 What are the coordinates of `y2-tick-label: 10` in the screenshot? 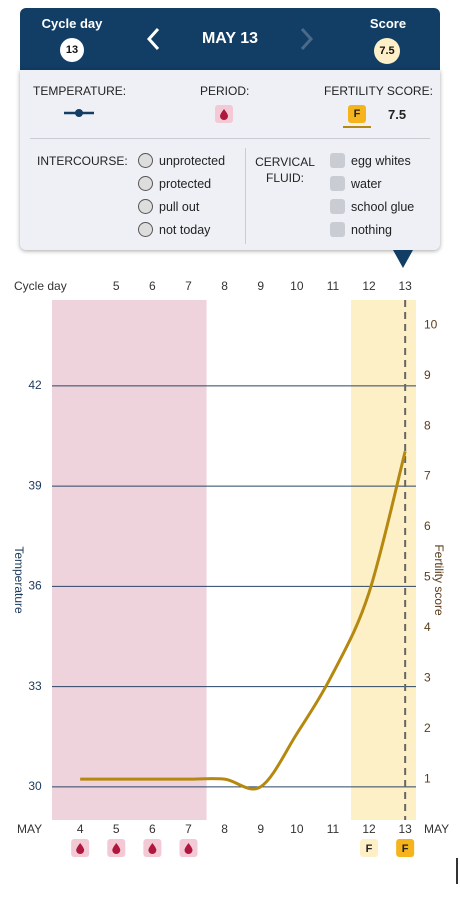 It's located at (431, 324).